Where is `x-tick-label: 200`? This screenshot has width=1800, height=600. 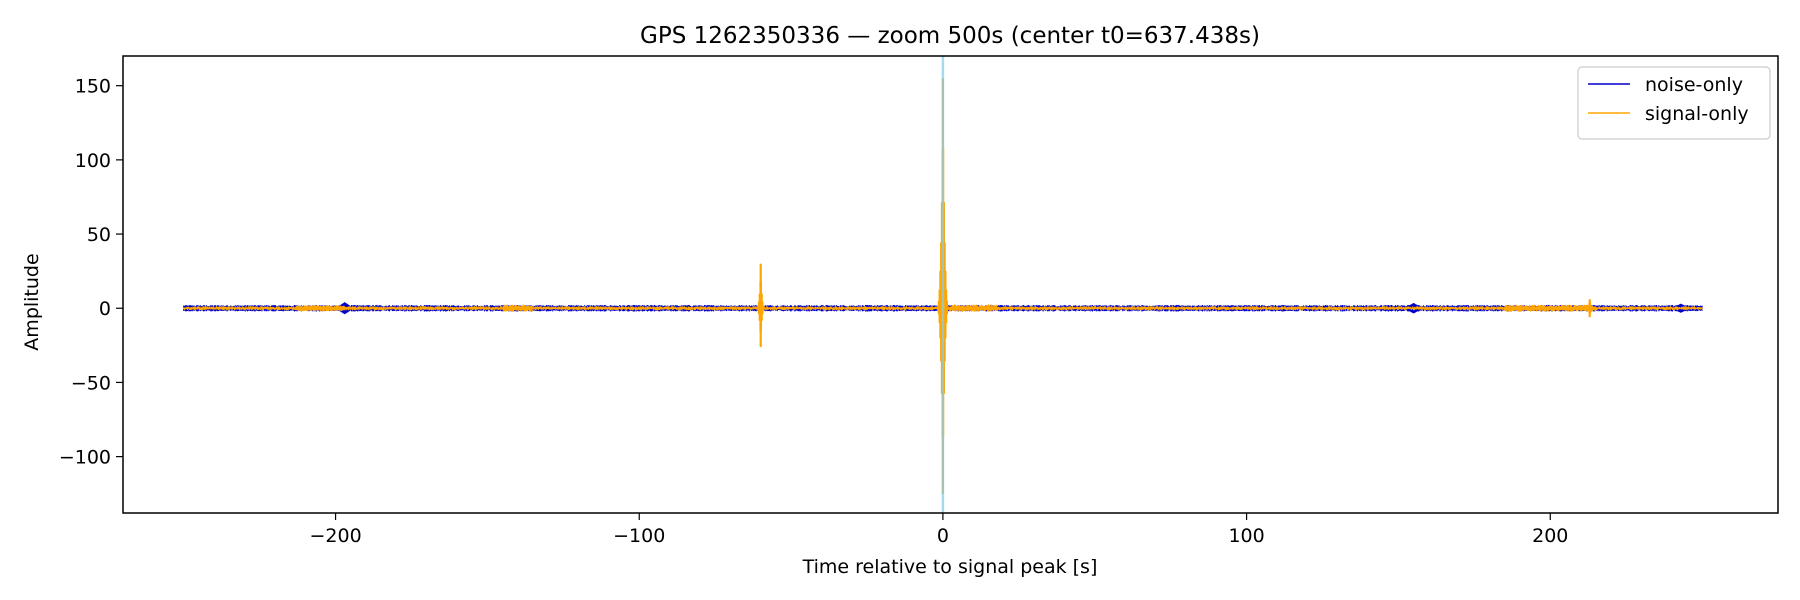
x-tick-label: 200 is located at coordinates (1550, 536).